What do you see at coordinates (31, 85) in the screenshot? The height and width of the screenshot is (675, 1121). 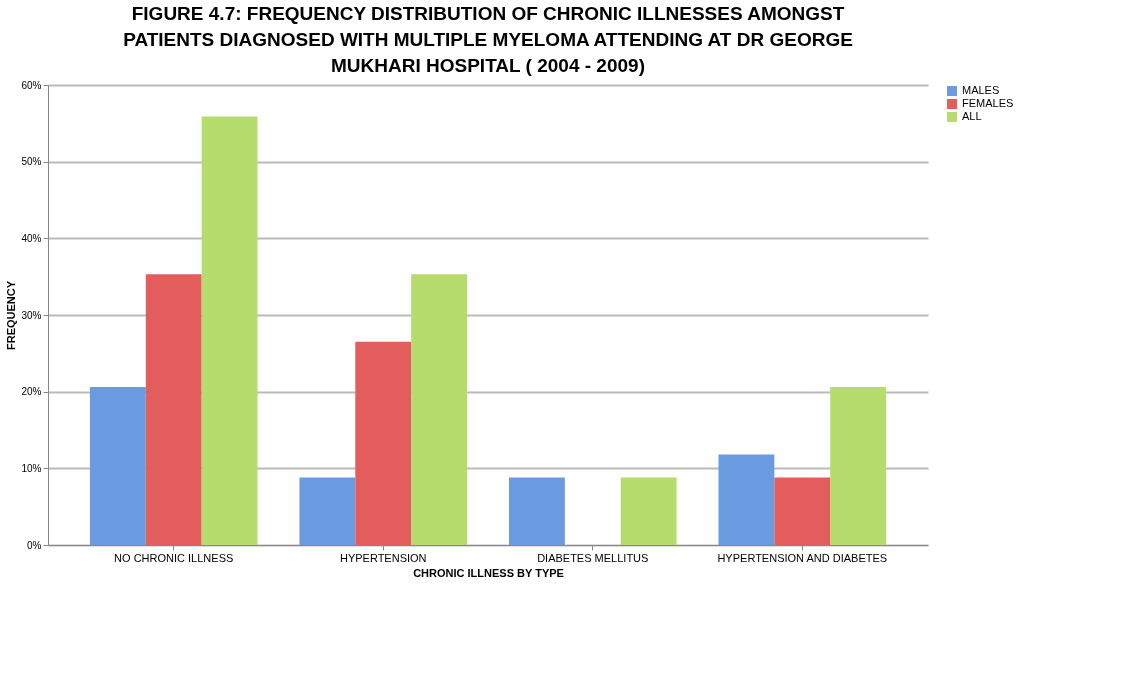 I see `y-tick-label: 60%` at bounding box center [31, 85].